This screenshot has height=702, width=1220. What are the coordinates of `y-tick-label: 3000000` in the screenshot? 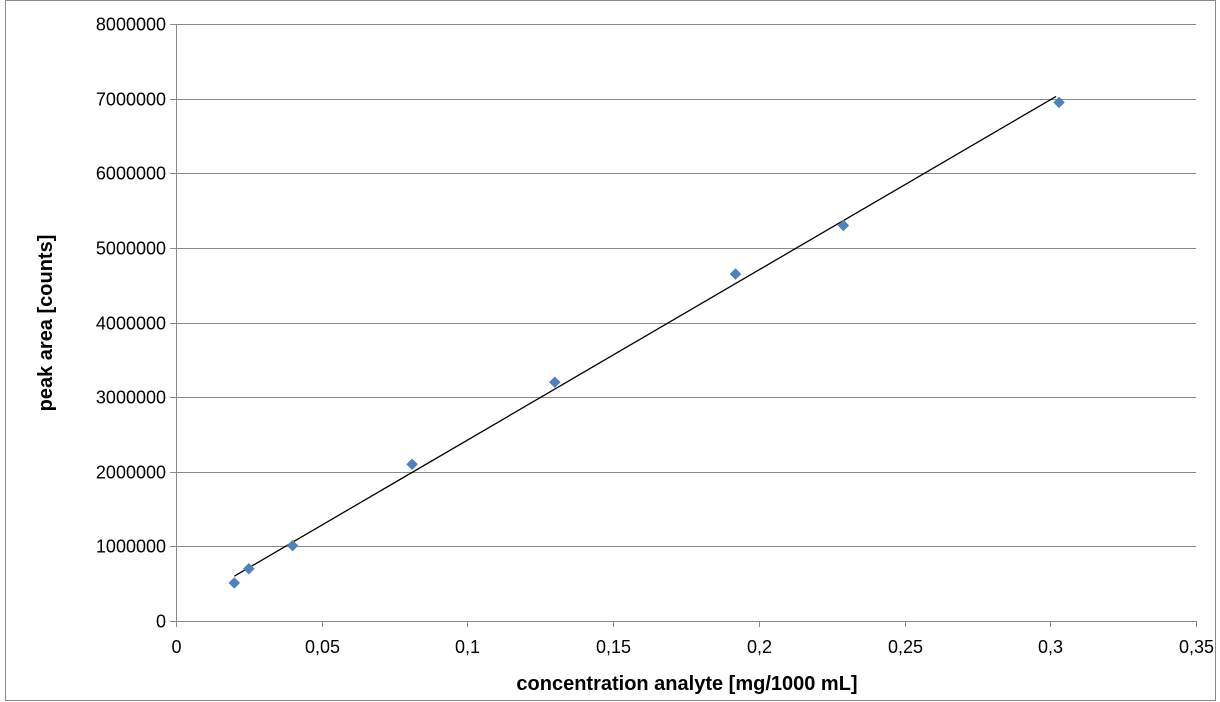 It's located at (131, 398).